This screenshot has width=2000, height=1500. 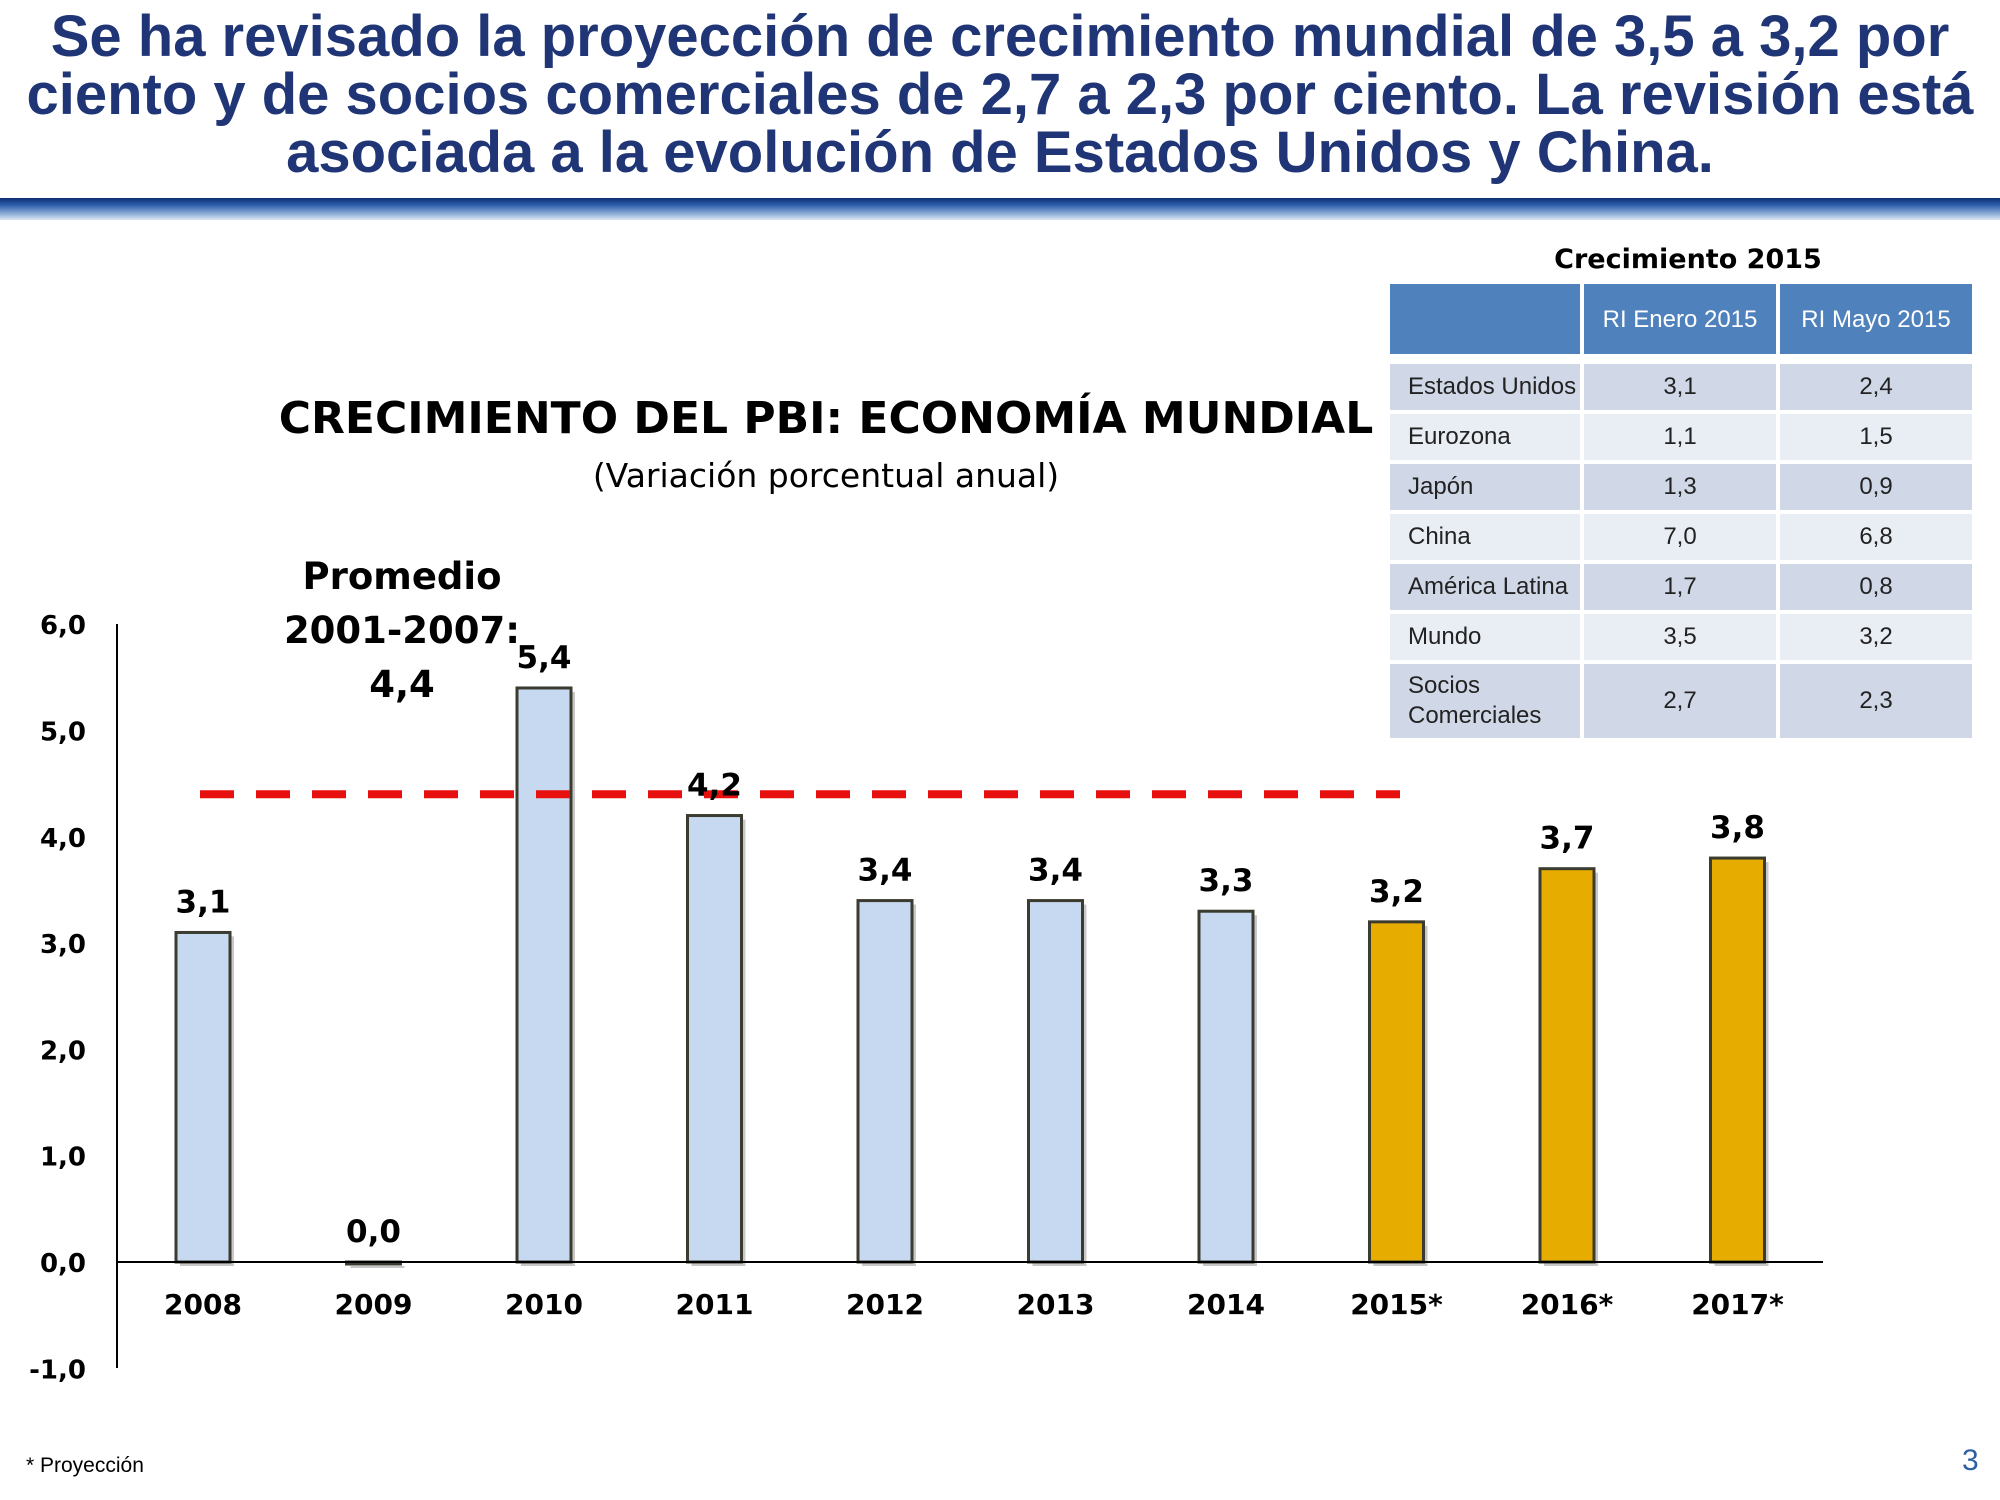 What do you see at coordinates (544, 658) in the screenshot?
I see `data-label: 5,4` at bounding box center [544, 658].